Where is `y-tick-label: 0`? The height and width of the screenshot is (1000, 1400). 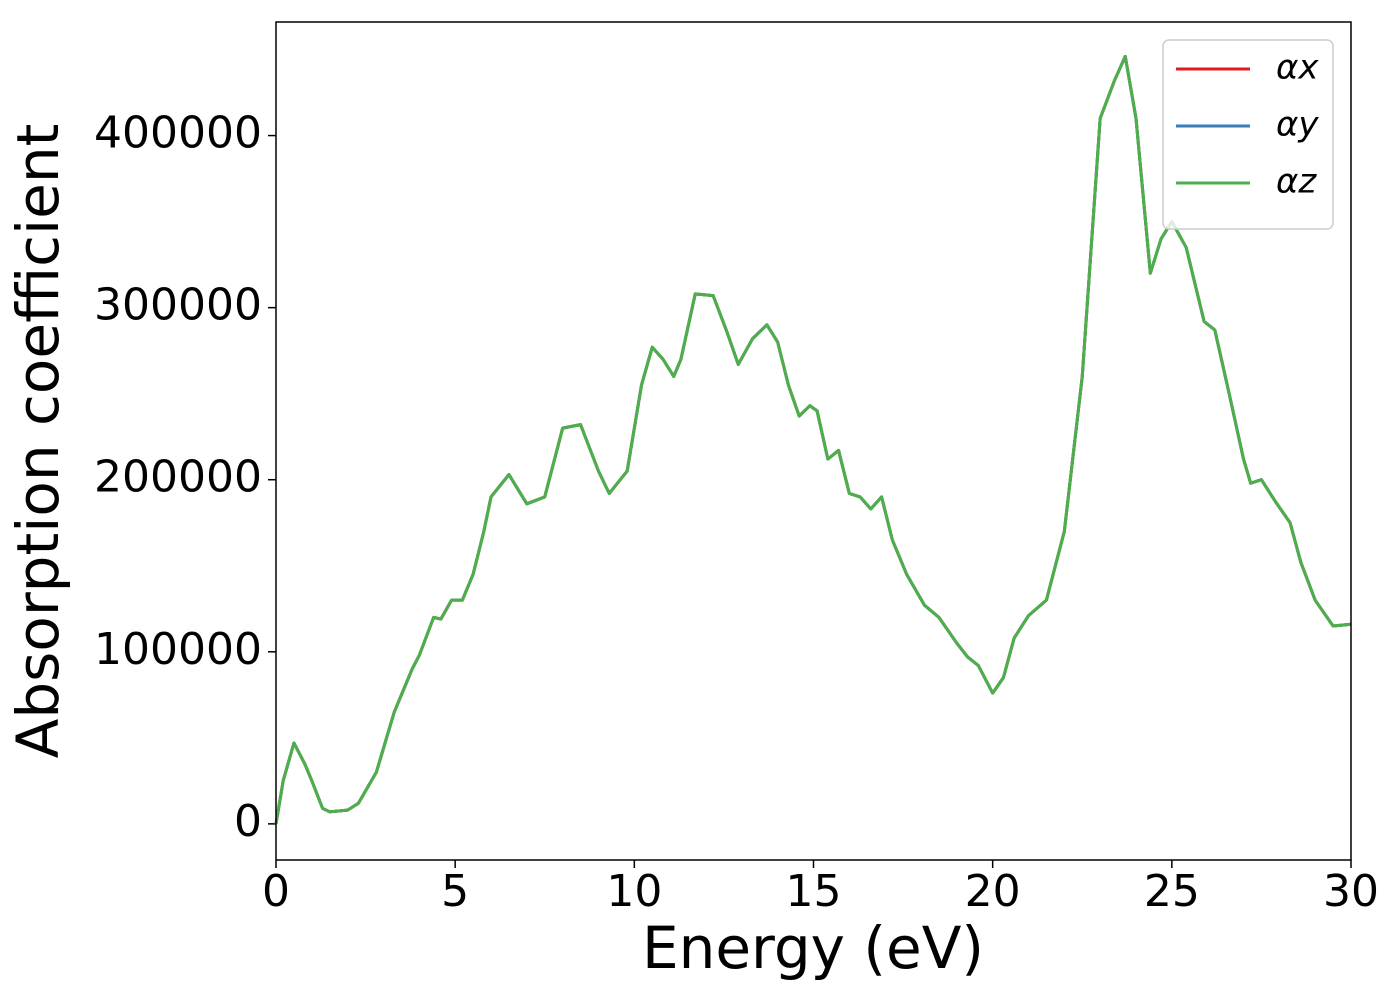
y-tick-label: 0 is located at coordinates (248, 821).